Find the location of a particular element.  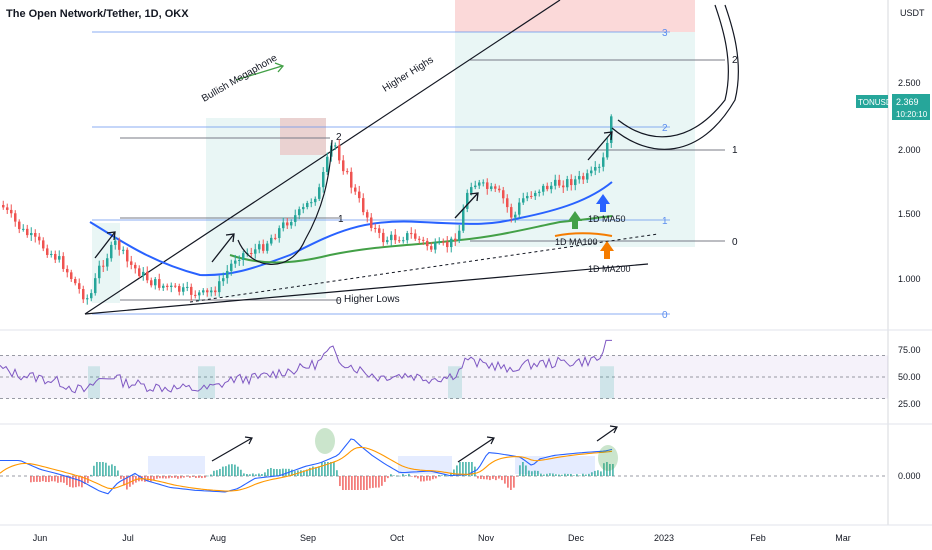

range-box-aug is located at coordinates (266, 208).